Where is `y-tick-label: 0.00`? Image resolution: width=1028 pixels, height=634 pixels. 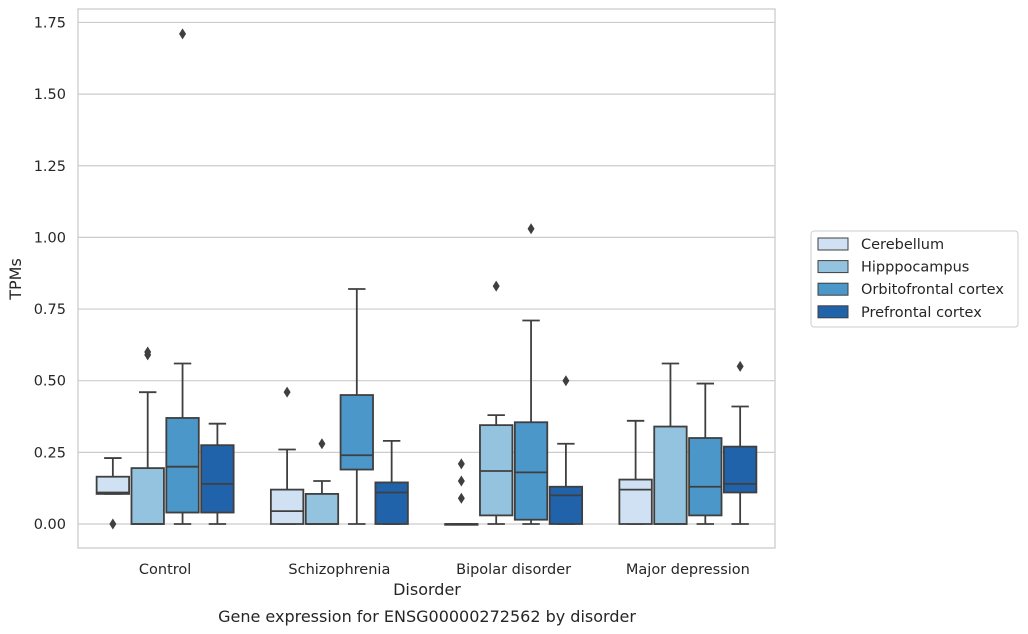
y-tick-label: 0.00 is located at coordinates (50, 525).